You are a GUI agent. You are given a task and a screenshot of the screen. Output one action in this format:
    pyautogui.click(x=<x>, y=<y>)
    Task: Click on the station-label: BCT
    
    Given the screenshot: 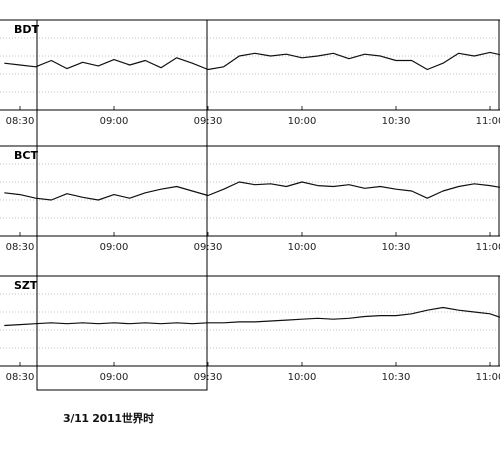 What is the action you would take?
    pyautogui.click(x=26, y=155)
    